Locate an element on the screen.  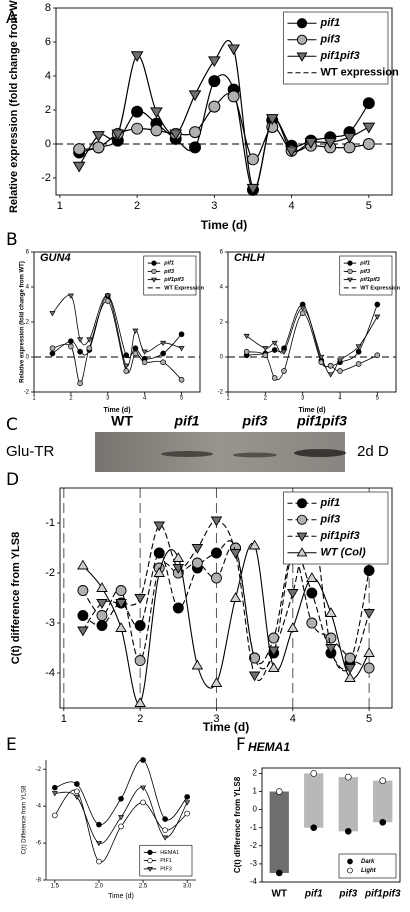
x-tick-label: 2.5 is located at coordinates (143, 887).